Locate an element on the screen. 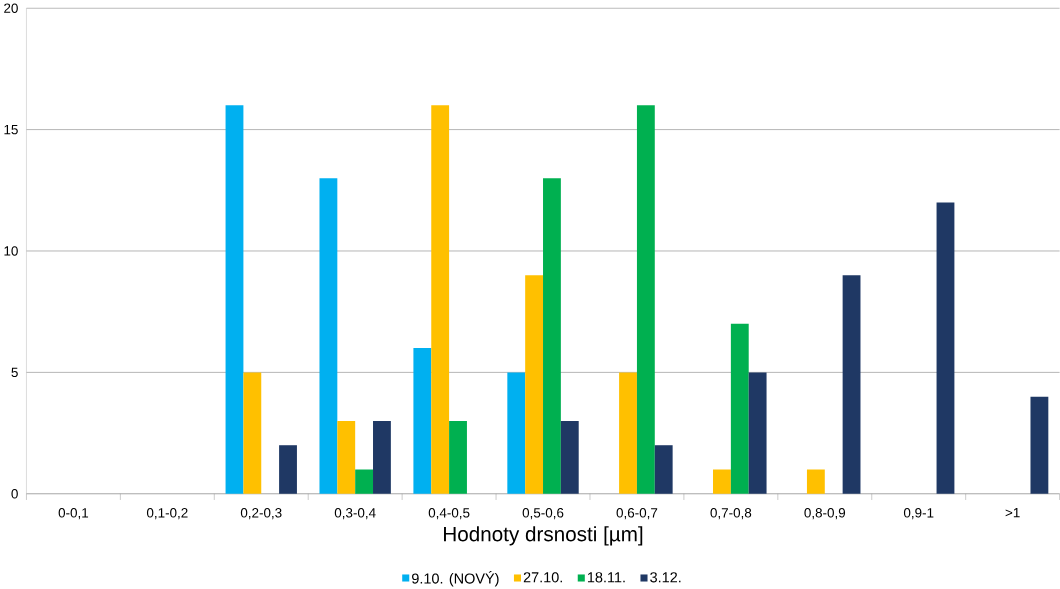  y-tick-label: 20 is located at coordinates (11, 8).